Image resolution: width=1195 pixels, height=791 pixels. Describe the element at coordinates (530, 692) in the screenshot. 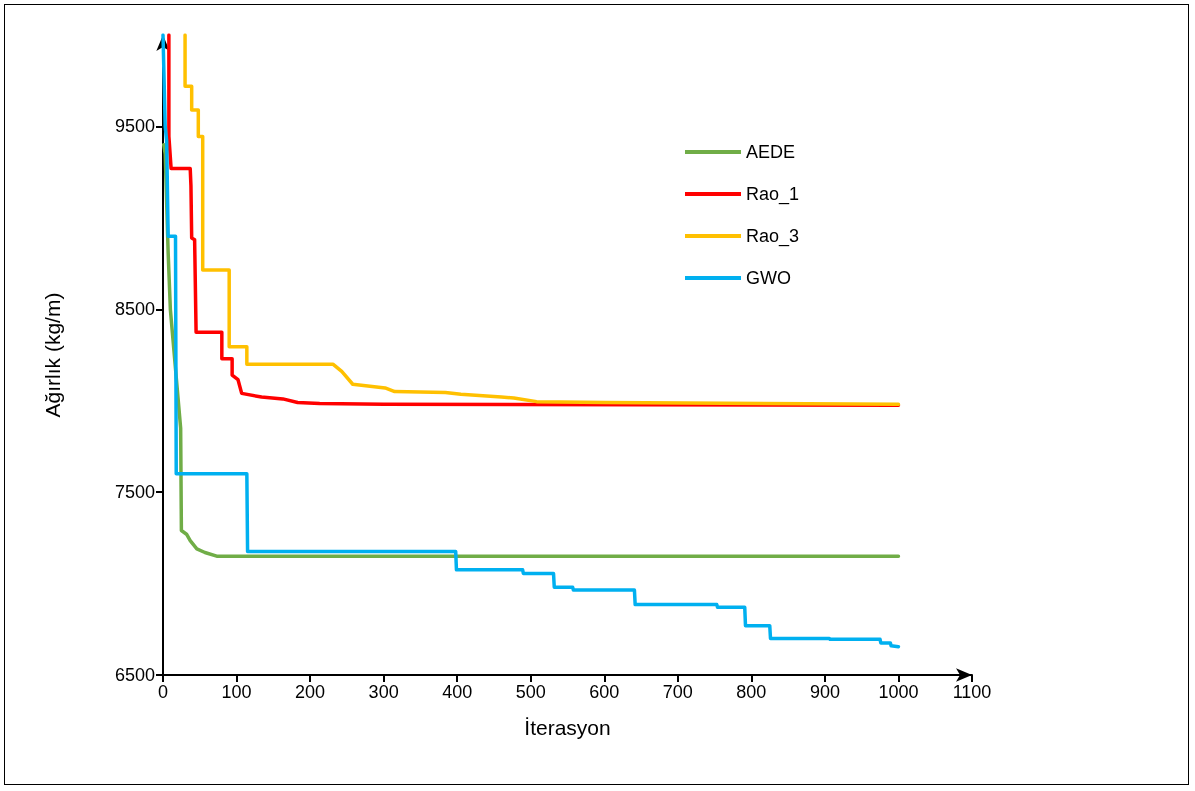

I see `x-tick-label: 500` at that location.